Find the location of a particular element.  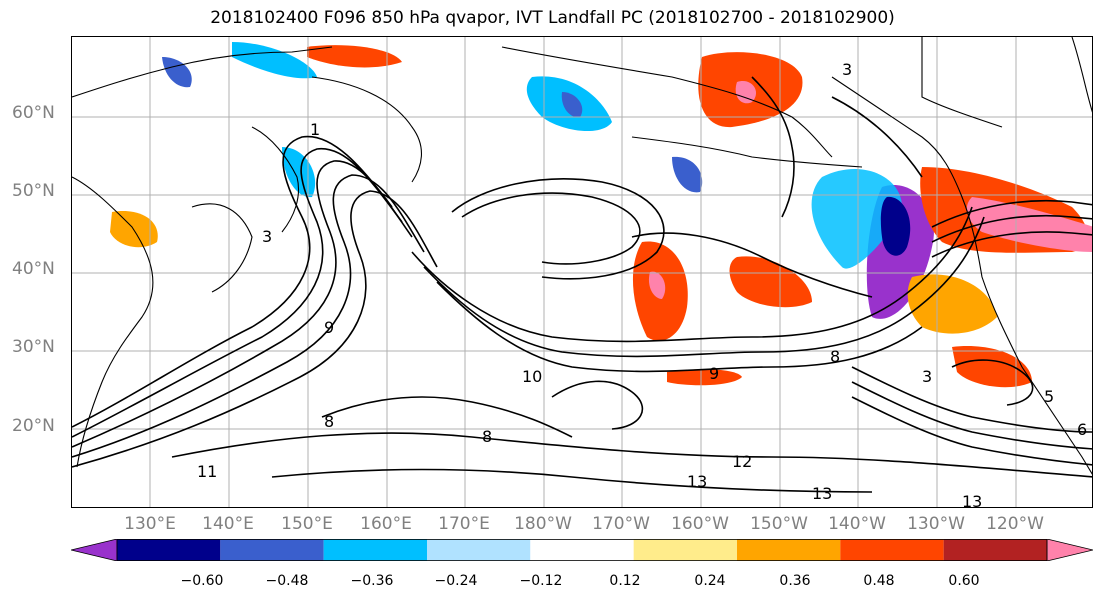

colorbar-tick-label: −0.24 is located at coordinates (456, 581).